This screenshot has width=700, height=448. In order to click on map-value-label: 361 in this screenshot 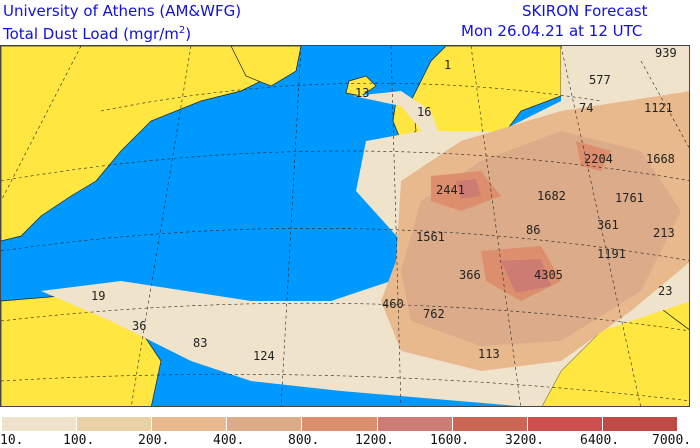, I will do `click(608, 225)`.